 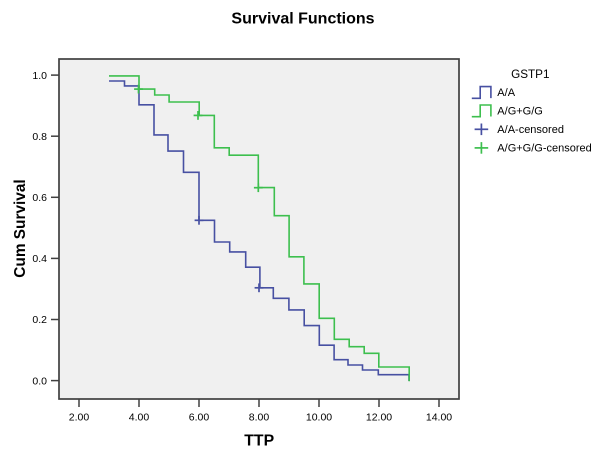 What do you see at coordinates (39, 259) in the screenshot?
I see `svg-text: 0.4` at bounding box center [39, 259].